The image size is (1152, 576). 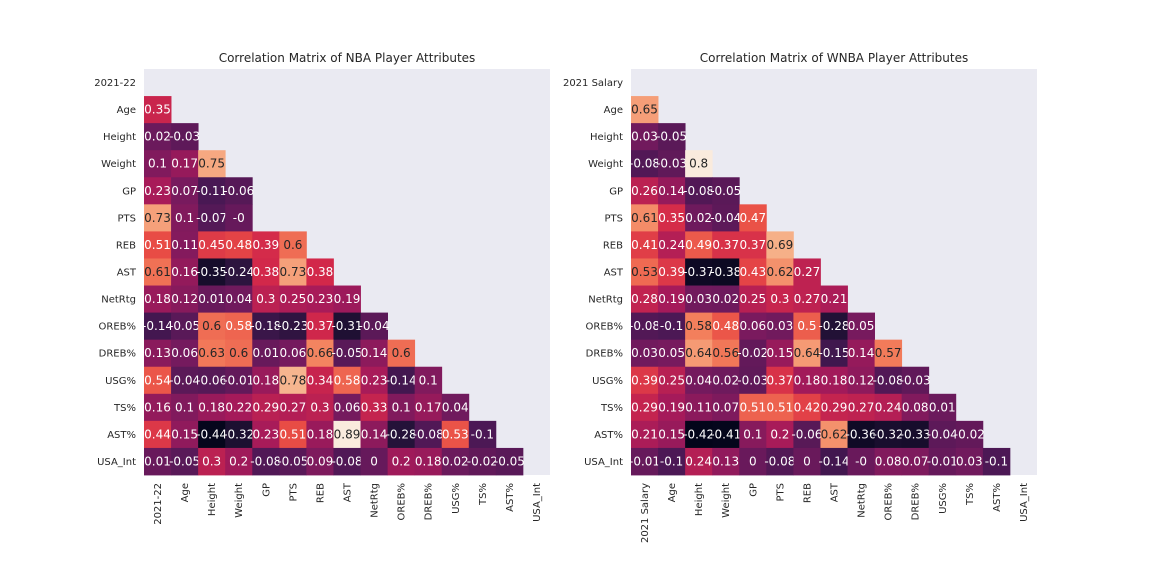 I want to click on nba-x-tick-usa-int: USA_Int, so click(x=537, y=502).